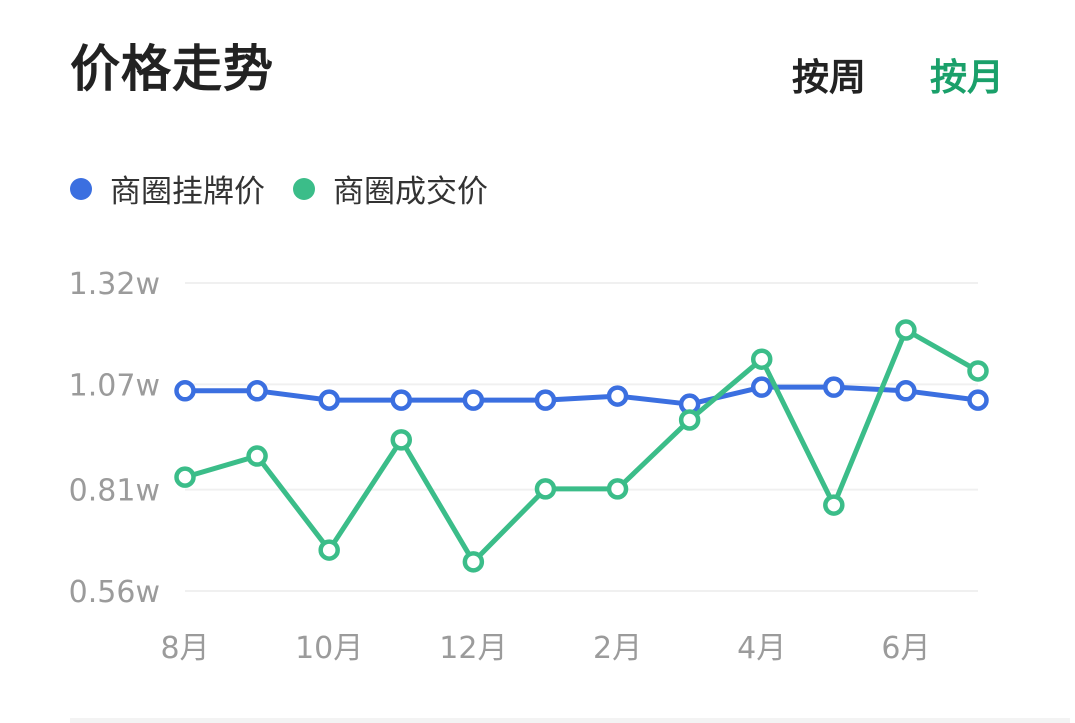 The width and height of the screenshot is (1075, 723). I want to click on chart-title: 价格走势, so click(172, 69).